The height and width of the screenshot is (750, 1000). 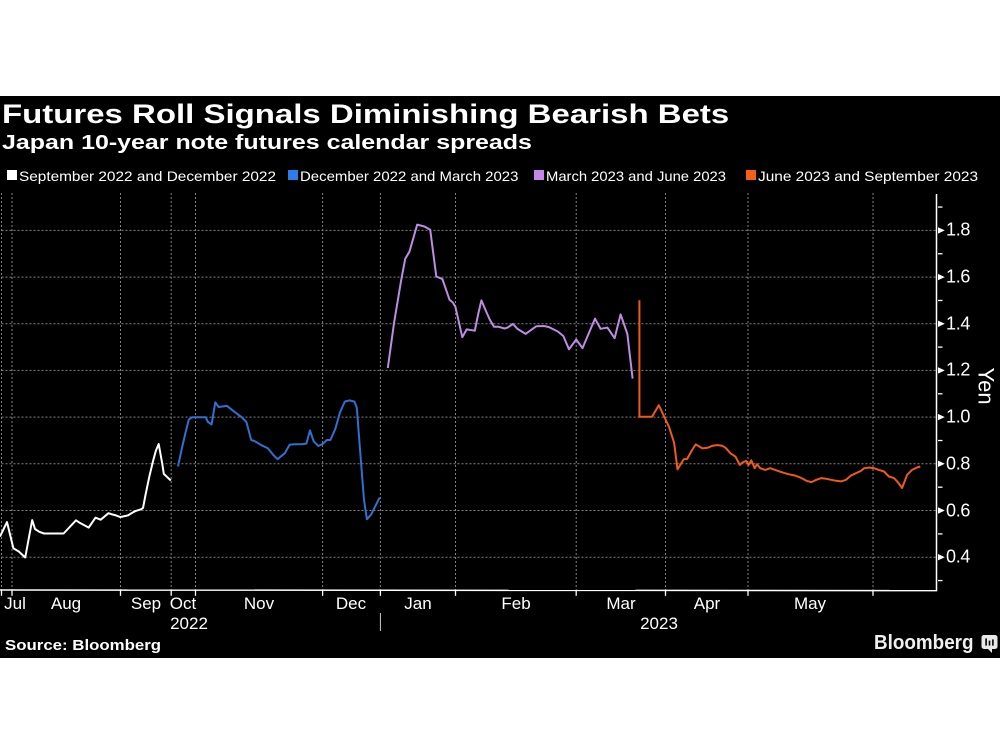 I want to click on svg-text: Yen, so click(x=986, y=385).